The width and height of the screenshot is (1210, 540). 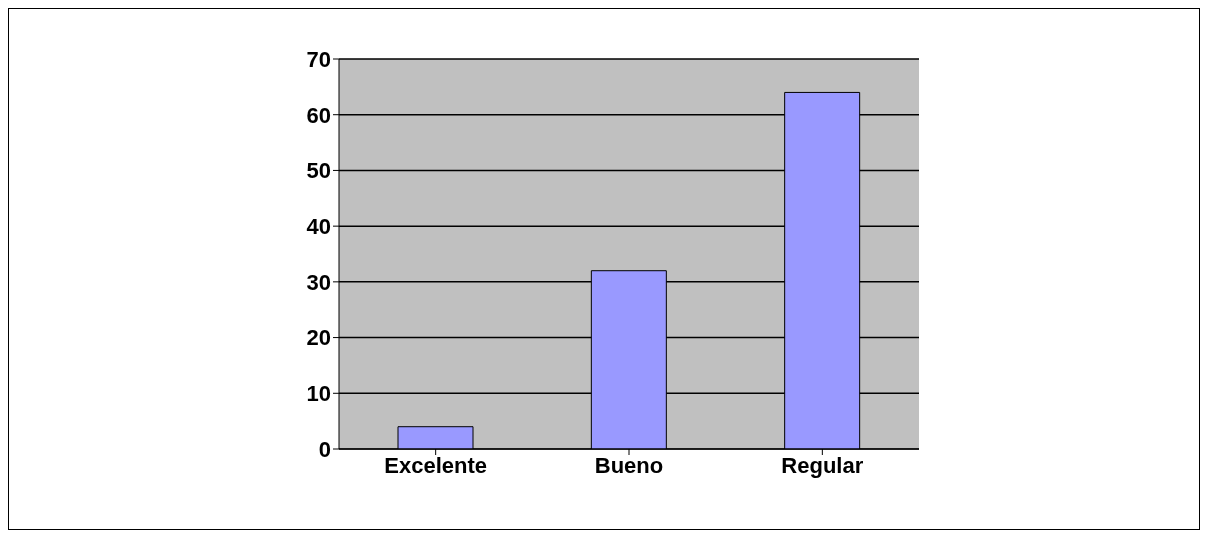 I want to click on x-tick-label: Regular, so click(x=822, y=465).